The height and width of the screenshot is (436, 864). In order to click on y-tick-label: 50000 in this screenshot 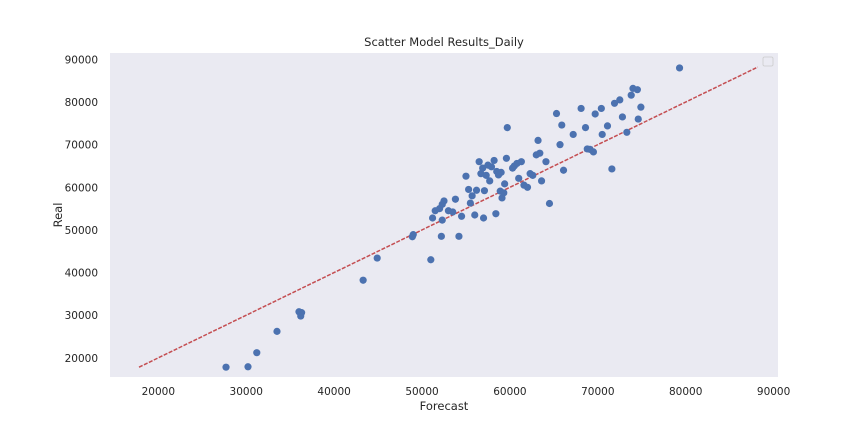, I will do `click(81, 231)`.